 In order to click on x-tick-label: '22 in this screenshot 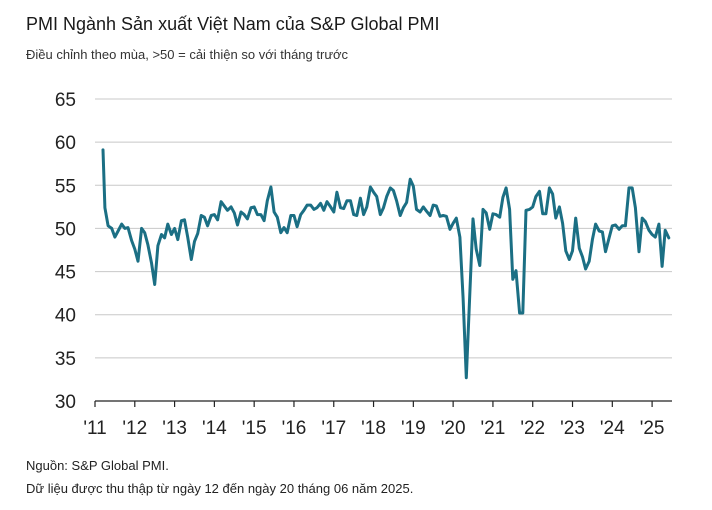, I will do `click(532, 428)`.